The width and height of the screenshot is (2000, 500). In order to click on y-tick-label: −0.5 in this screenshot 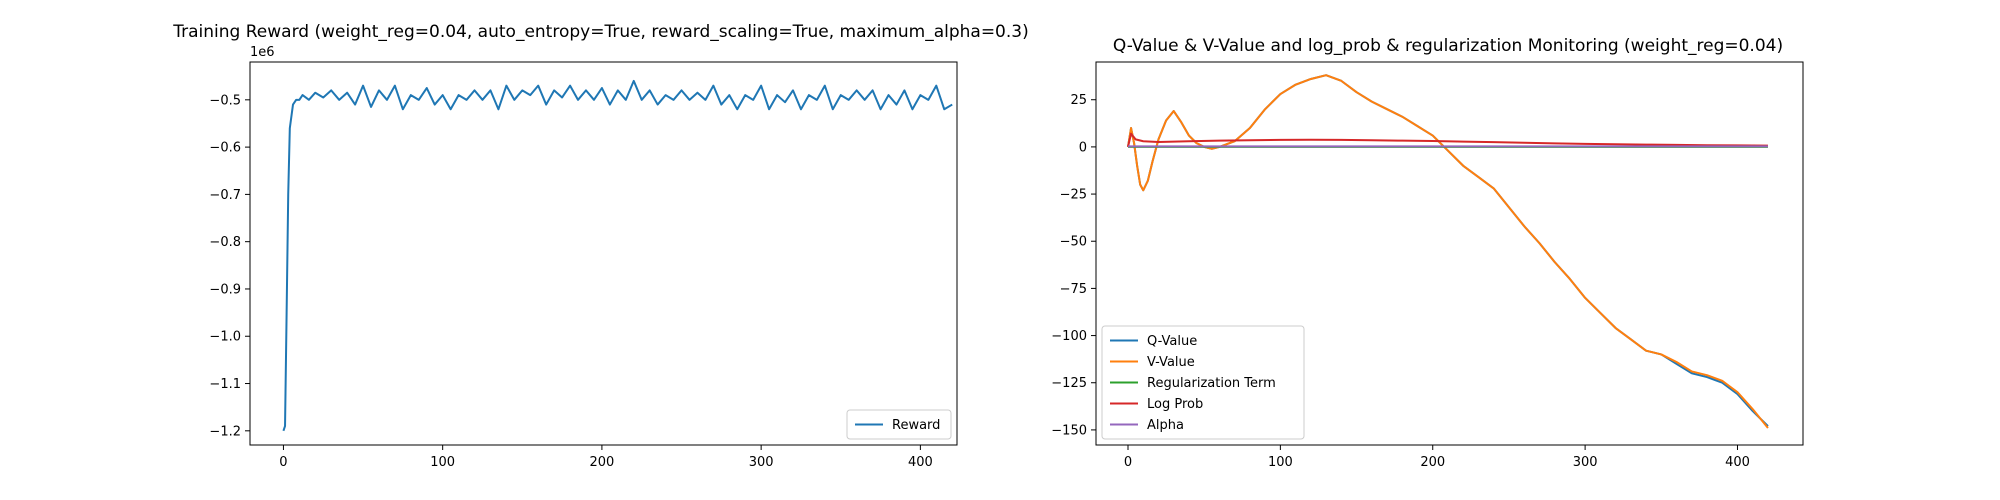, I will do `click(225, 100)`.